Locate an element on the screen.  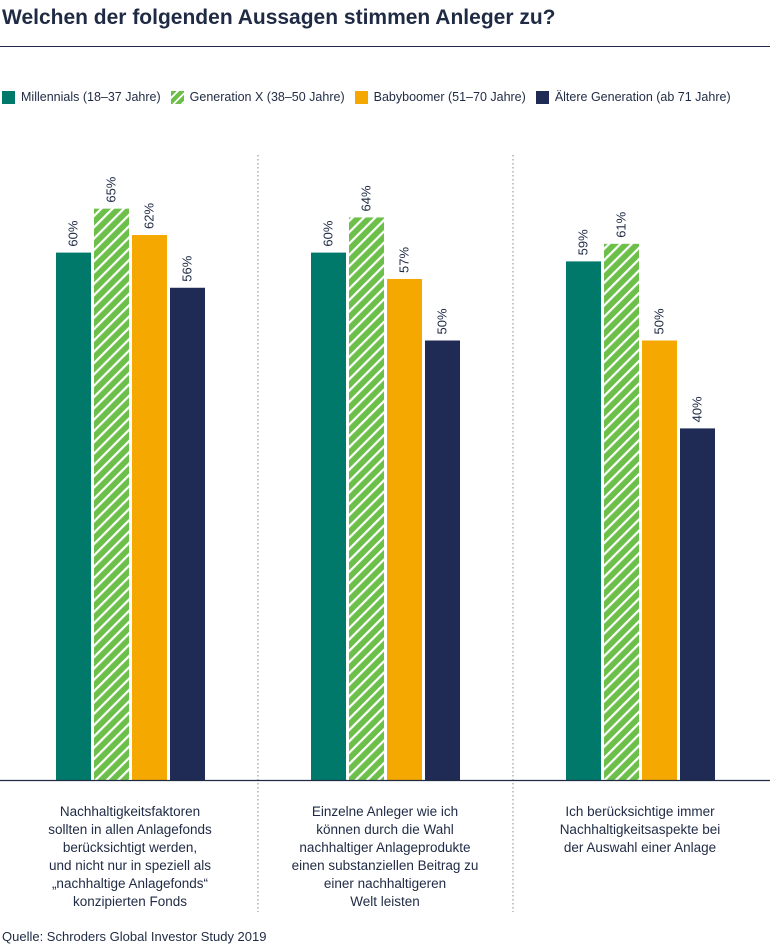
category-label-line: Welt leisten is located at coordinates (385, 901).